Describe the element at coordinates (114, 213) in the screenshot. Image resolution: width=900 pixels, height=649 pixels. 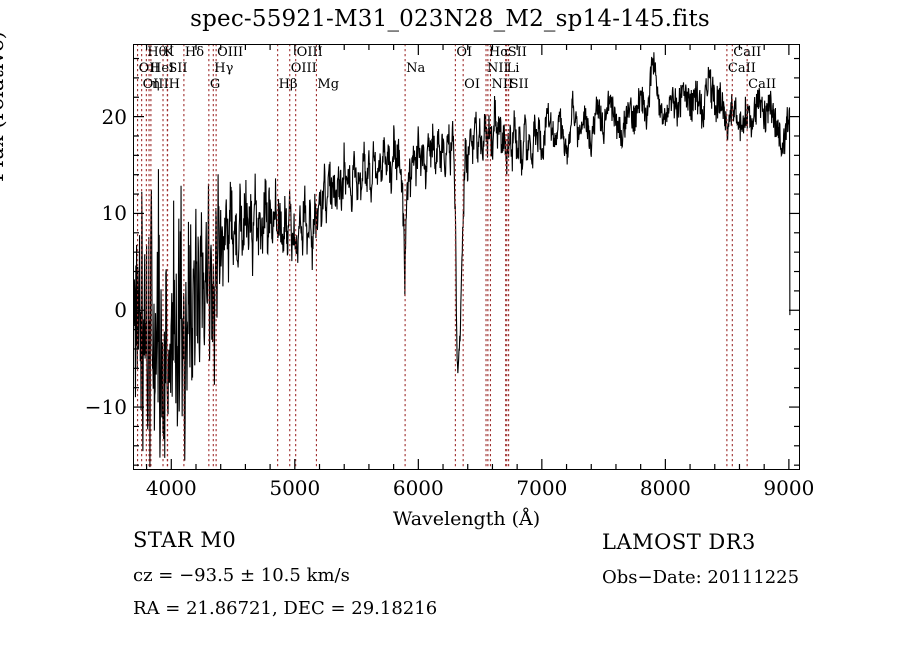
I see `y-tick-label: 10` at that location.